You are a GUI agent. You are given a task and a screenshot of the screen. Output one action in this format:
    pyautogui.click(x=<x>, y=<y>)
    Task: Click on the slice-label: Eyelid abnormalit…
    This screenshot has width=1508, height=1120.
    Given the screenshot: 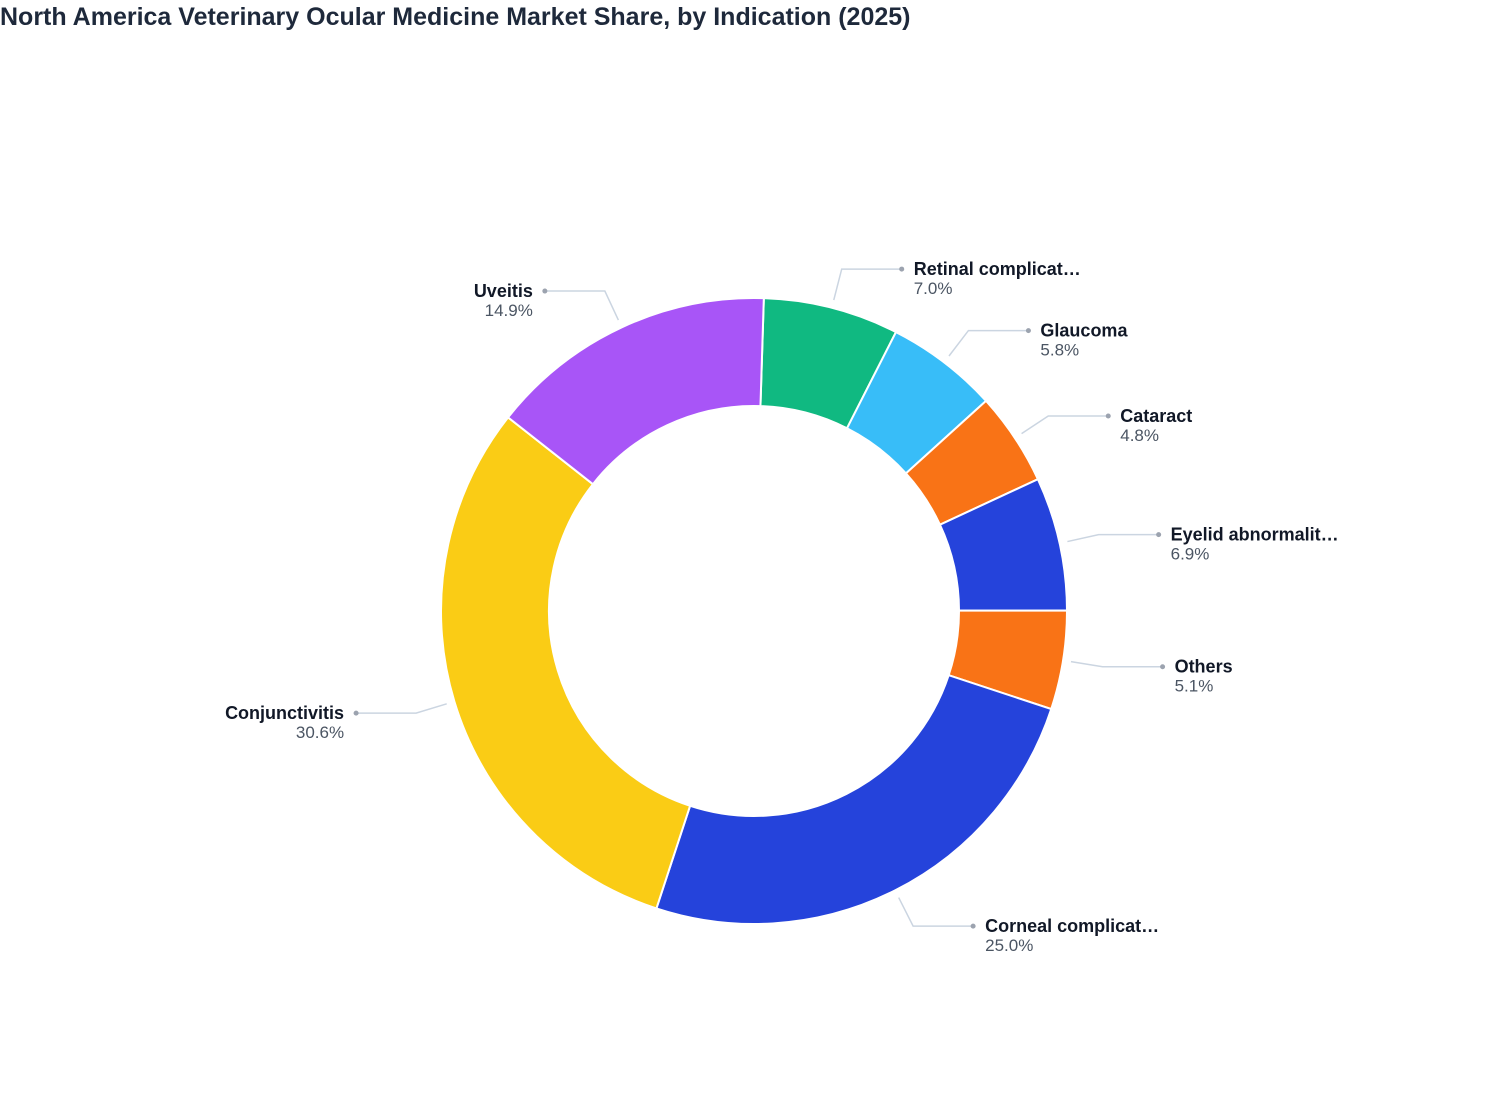 What is the action you would take?
    pyautogui.click(x=1255, y=535)
    